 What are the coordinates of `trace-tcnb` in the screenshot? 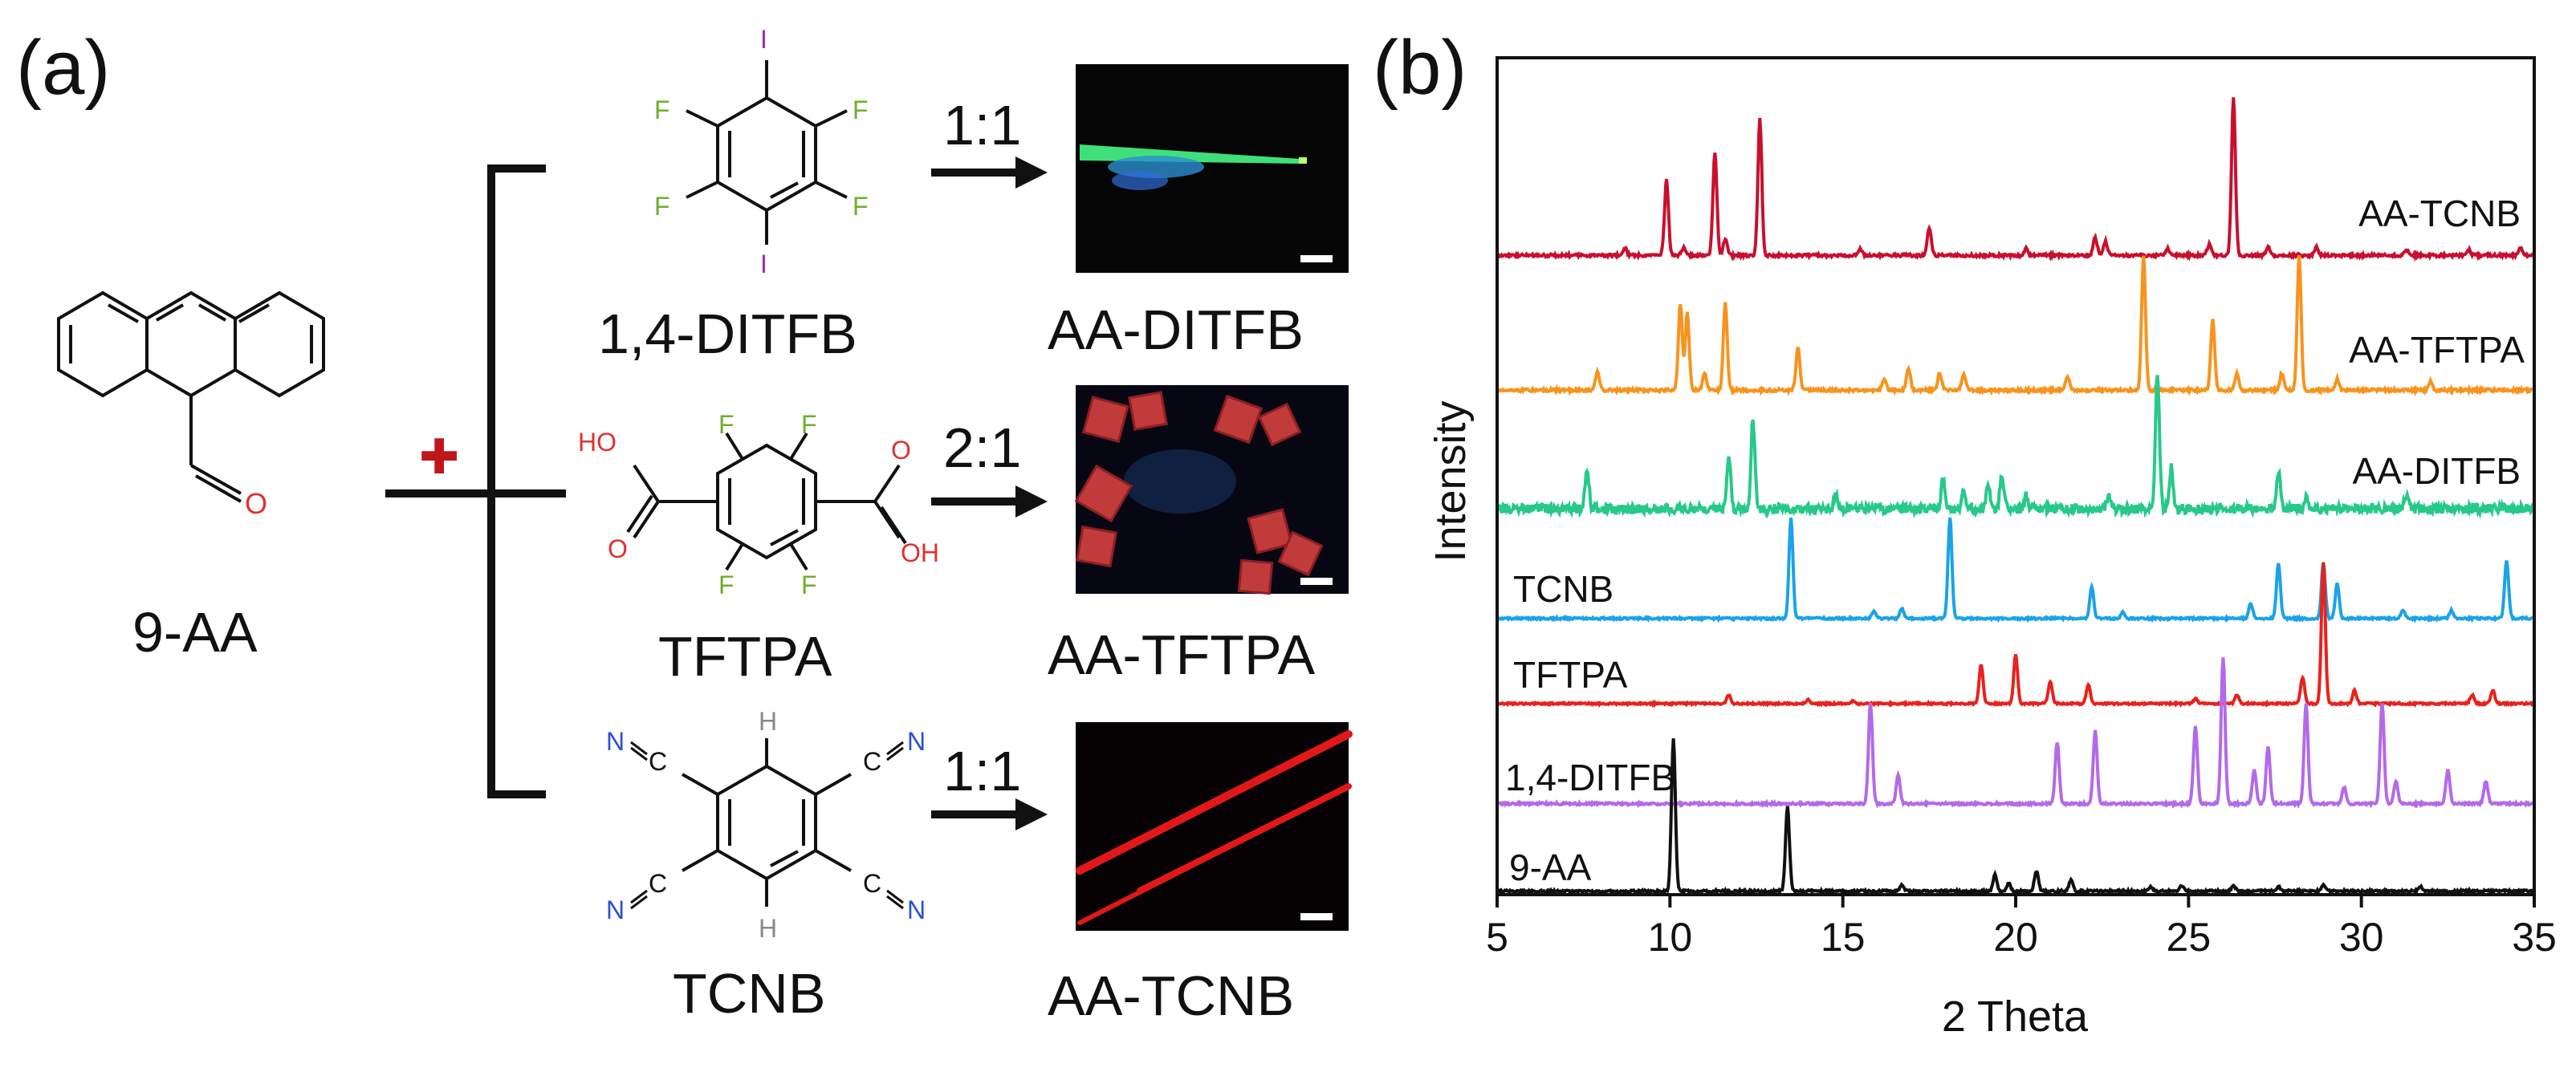 It's located at (2016, 570).